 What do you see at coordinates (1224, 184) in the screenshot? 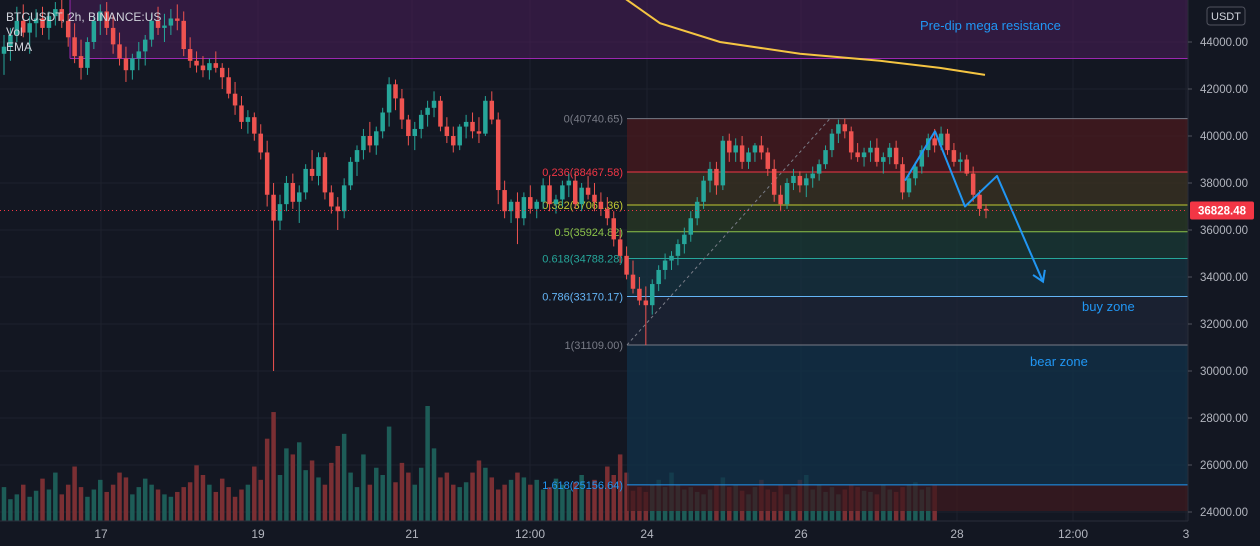
I see `y-tick-label-7: 38000.00` at bounding box center [1224, 184].